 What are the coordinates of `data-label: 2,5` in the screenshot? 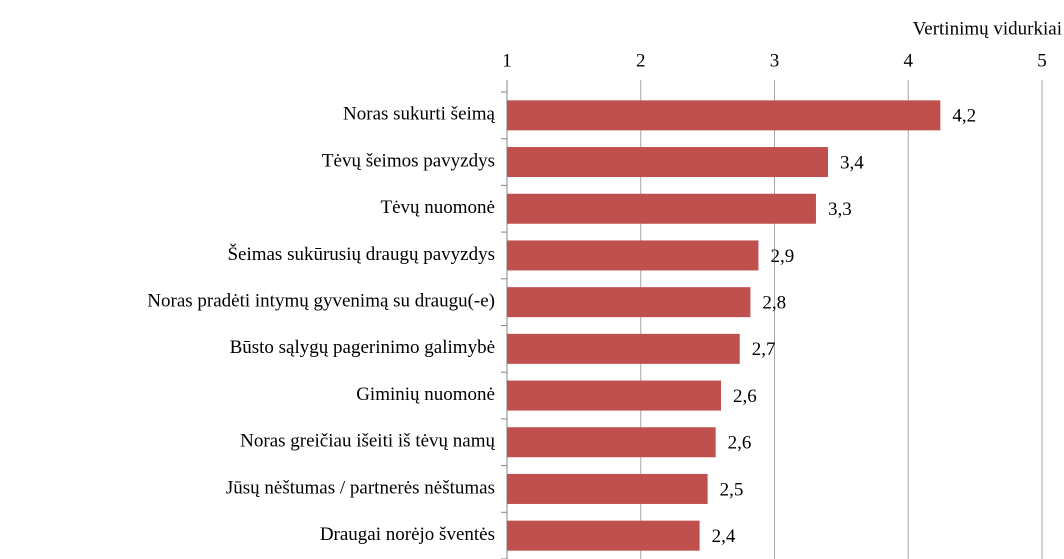 It's located at (732, 489).